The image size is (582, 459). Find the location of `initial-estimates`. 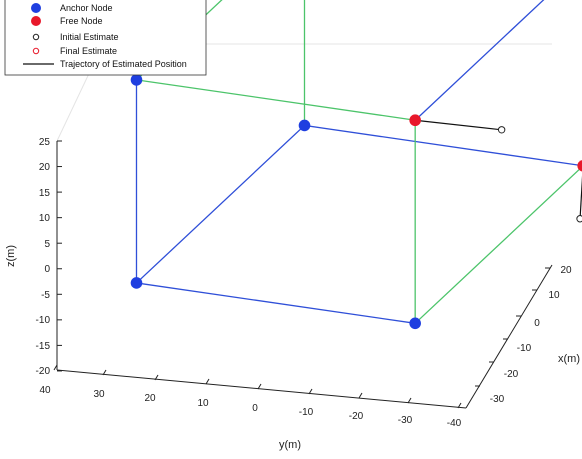

initial-estimates is located at coordinates (539, 174).